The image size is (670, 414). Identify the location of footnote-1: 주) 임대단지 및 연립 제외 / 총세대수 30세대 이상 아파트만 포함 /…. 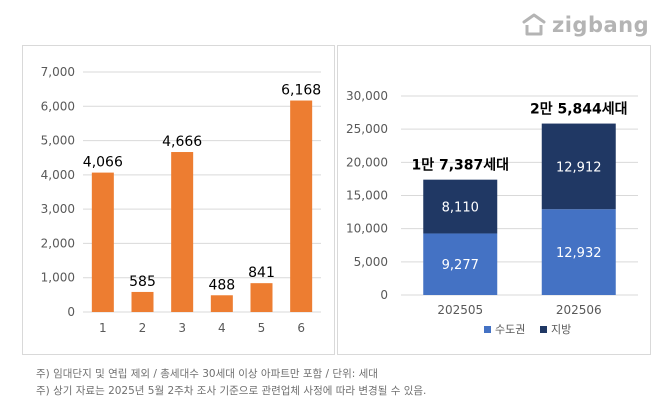
(207, 374).